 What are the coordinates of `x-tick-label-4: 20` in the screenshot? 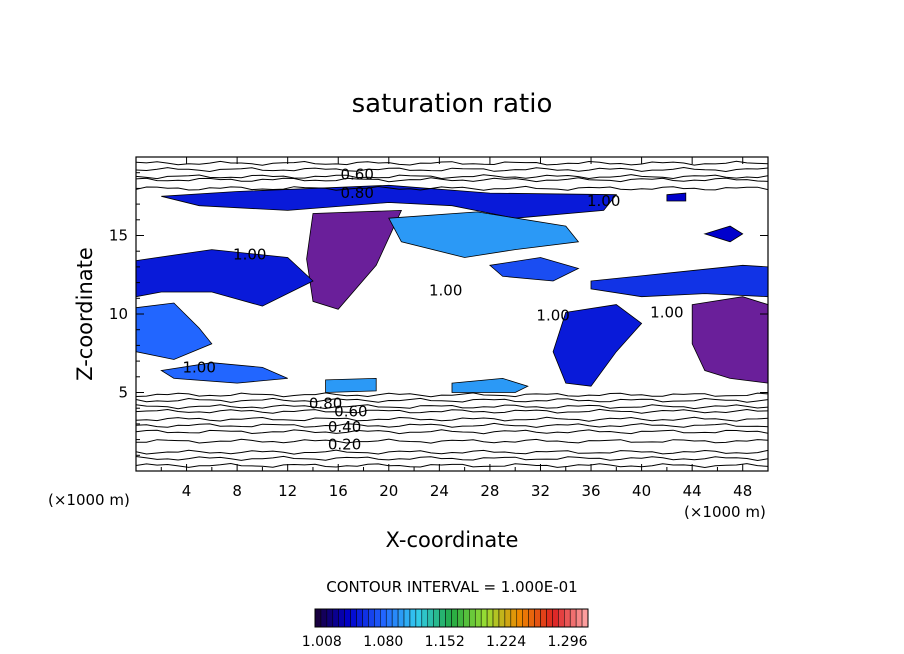 It's located at (388, 491).